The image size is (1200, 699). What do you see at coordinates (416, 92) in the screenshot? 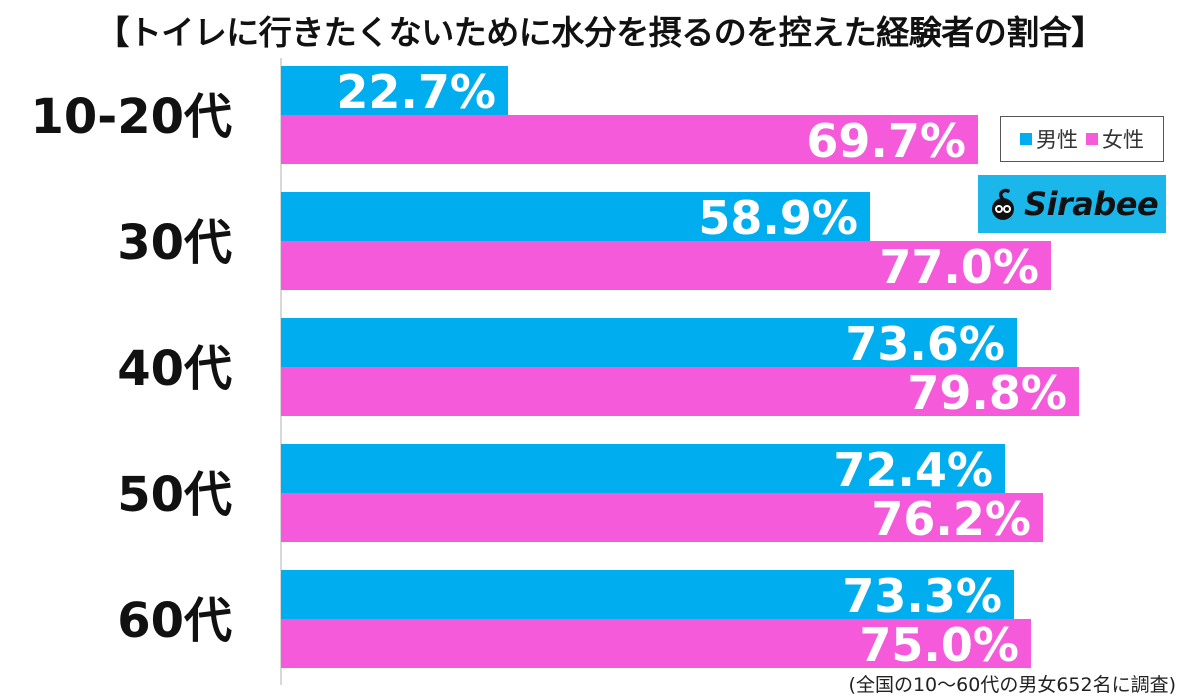
I see `value-label-male: 22.7%` at bounding box center [416, 92].